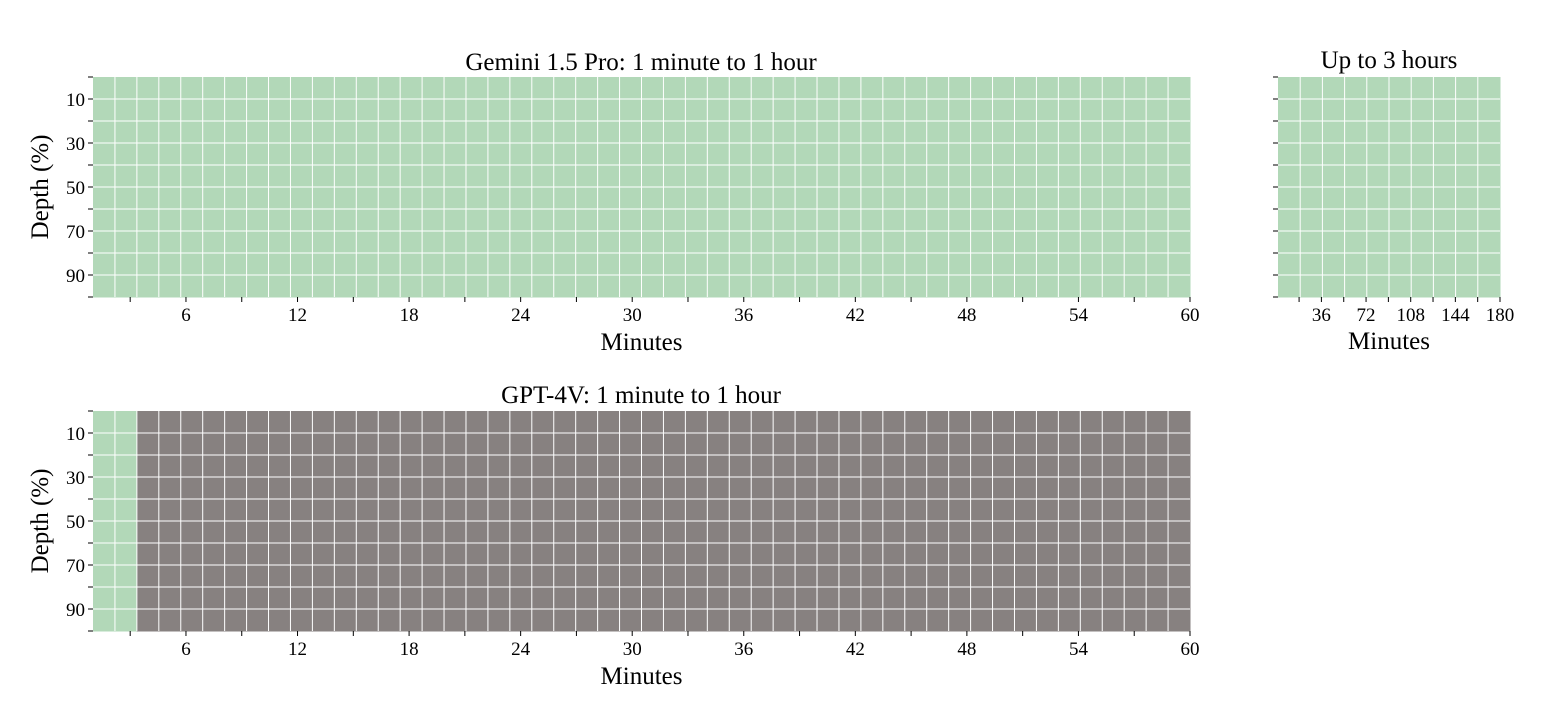 Image resolution: width=1560 pixels, height=712 pixels. I want to click on x-tick-label: 48, so click(966, 649).